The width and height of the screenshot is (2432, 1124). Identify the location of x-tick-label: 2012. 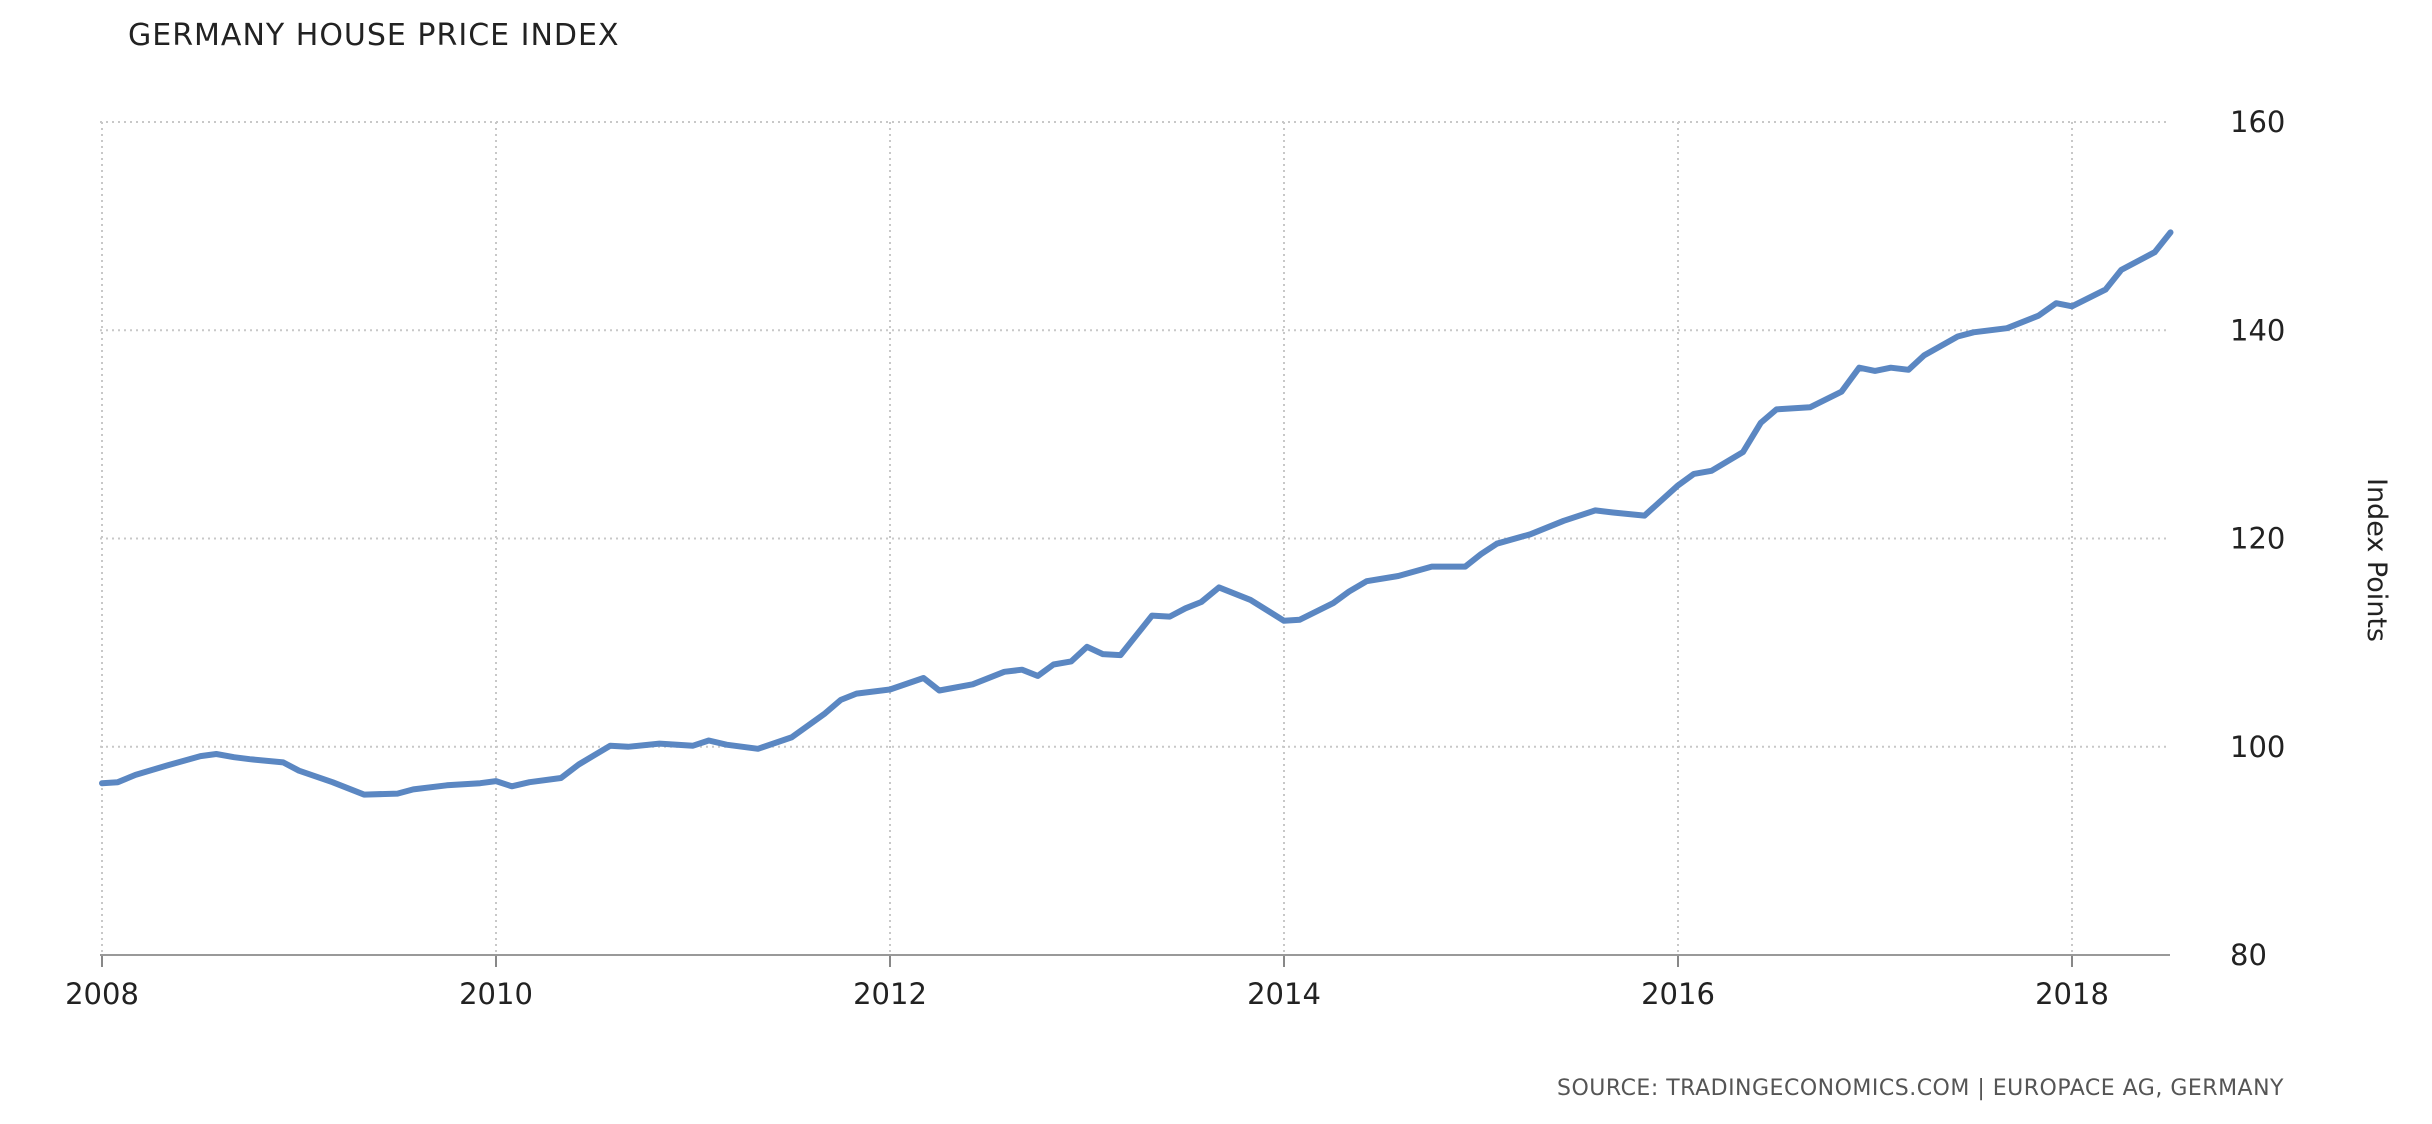
(890, 994).